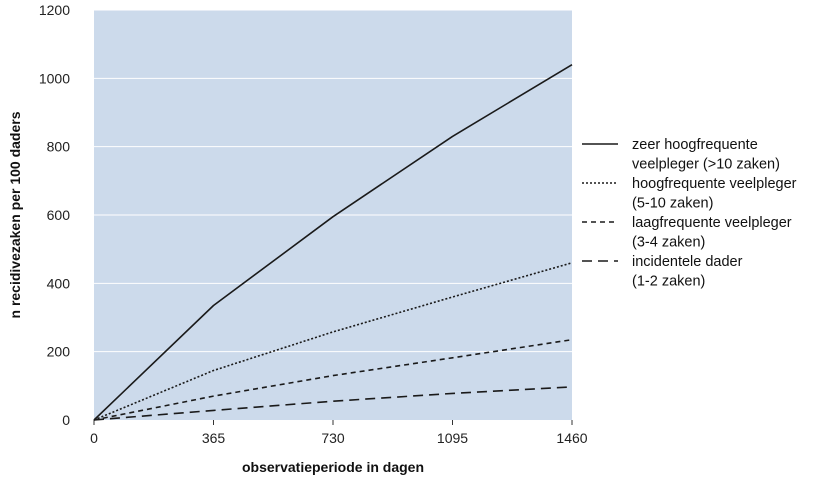 This screenshot has width=840, height=480. Describe the element at coordinates (714, 184) in the screenshot. I see `legend-label: hoogfrequente veelpleger` at that location.